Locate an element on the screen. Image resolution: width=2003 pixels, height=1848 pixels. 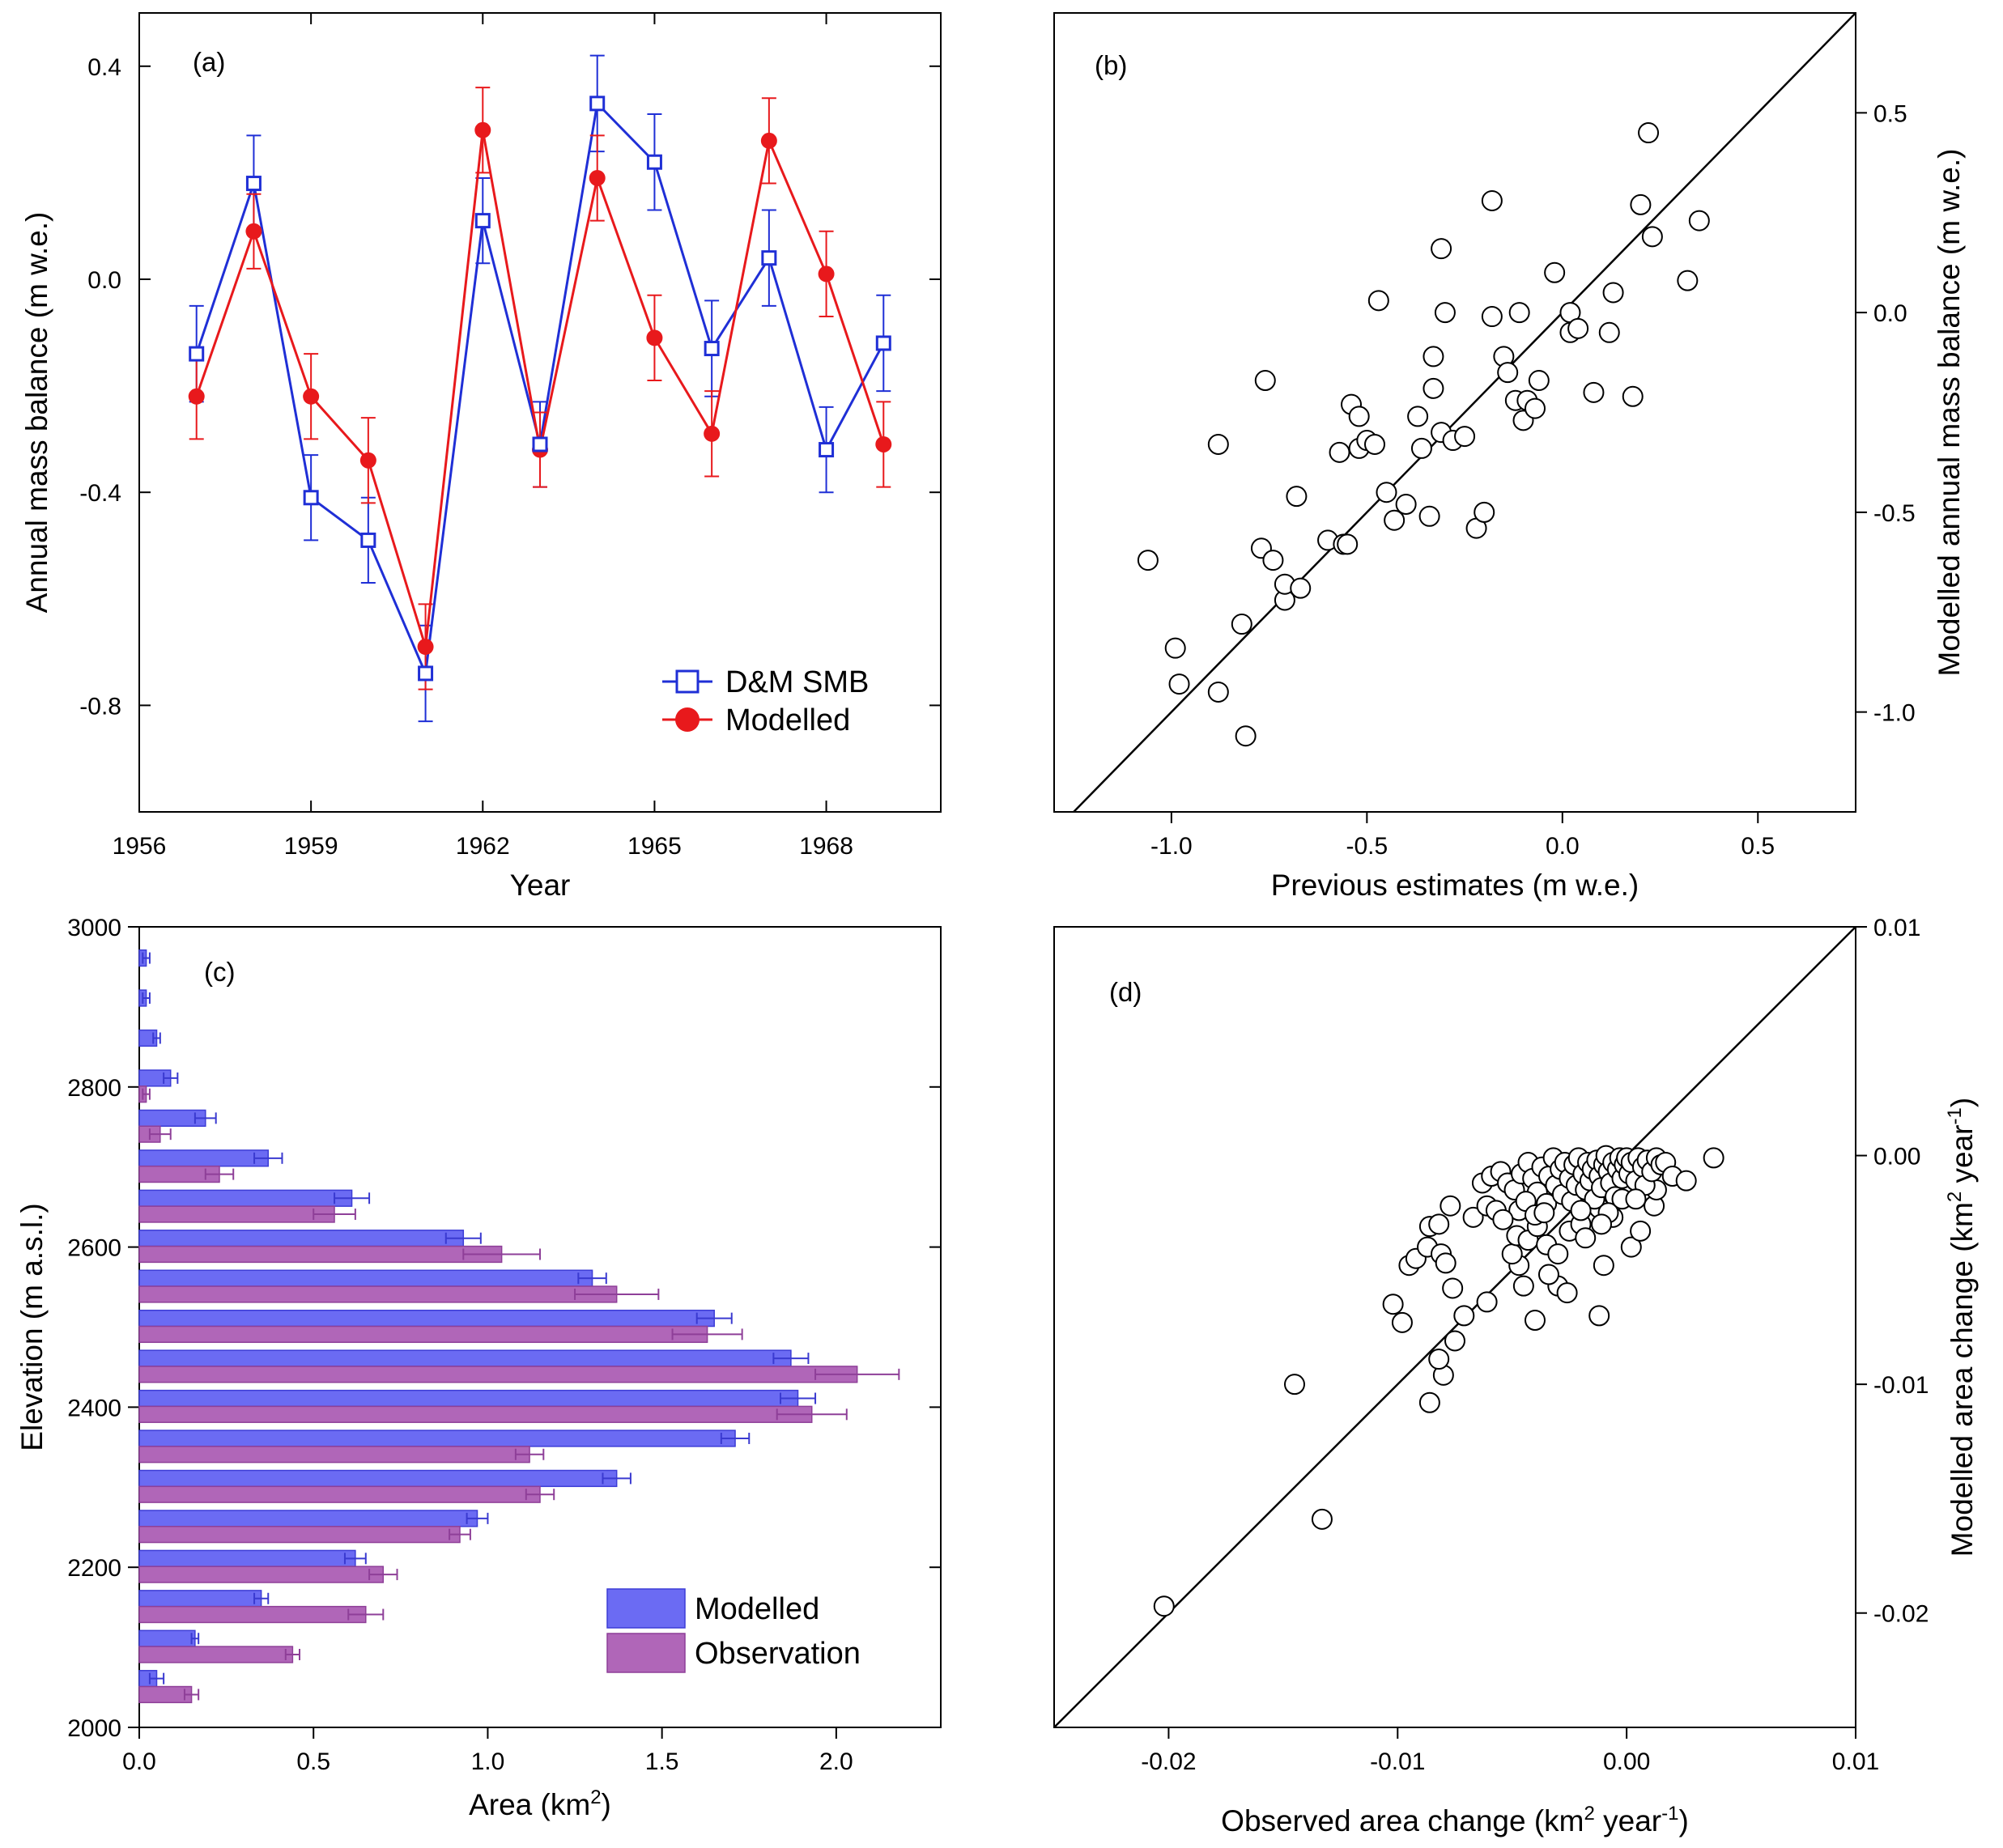
legend-mod-label: Modelled is located at coordinates (788, 720).